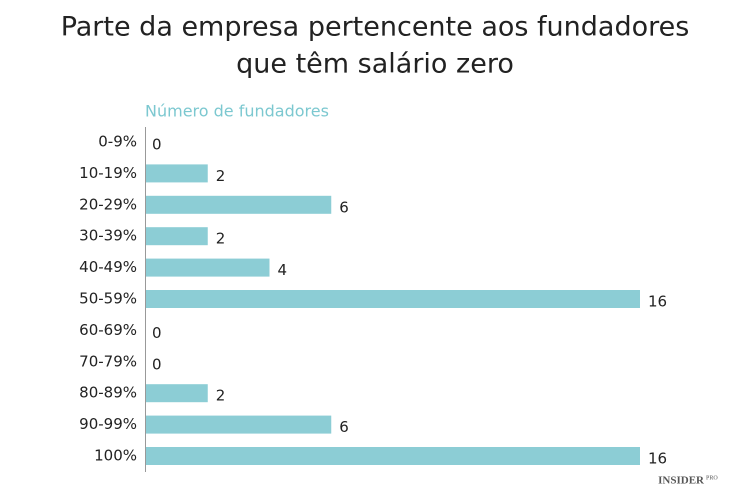 This screenshot has height=496, width=750. I want to click on y-tick-label: 80-89%, so click(108, 393).